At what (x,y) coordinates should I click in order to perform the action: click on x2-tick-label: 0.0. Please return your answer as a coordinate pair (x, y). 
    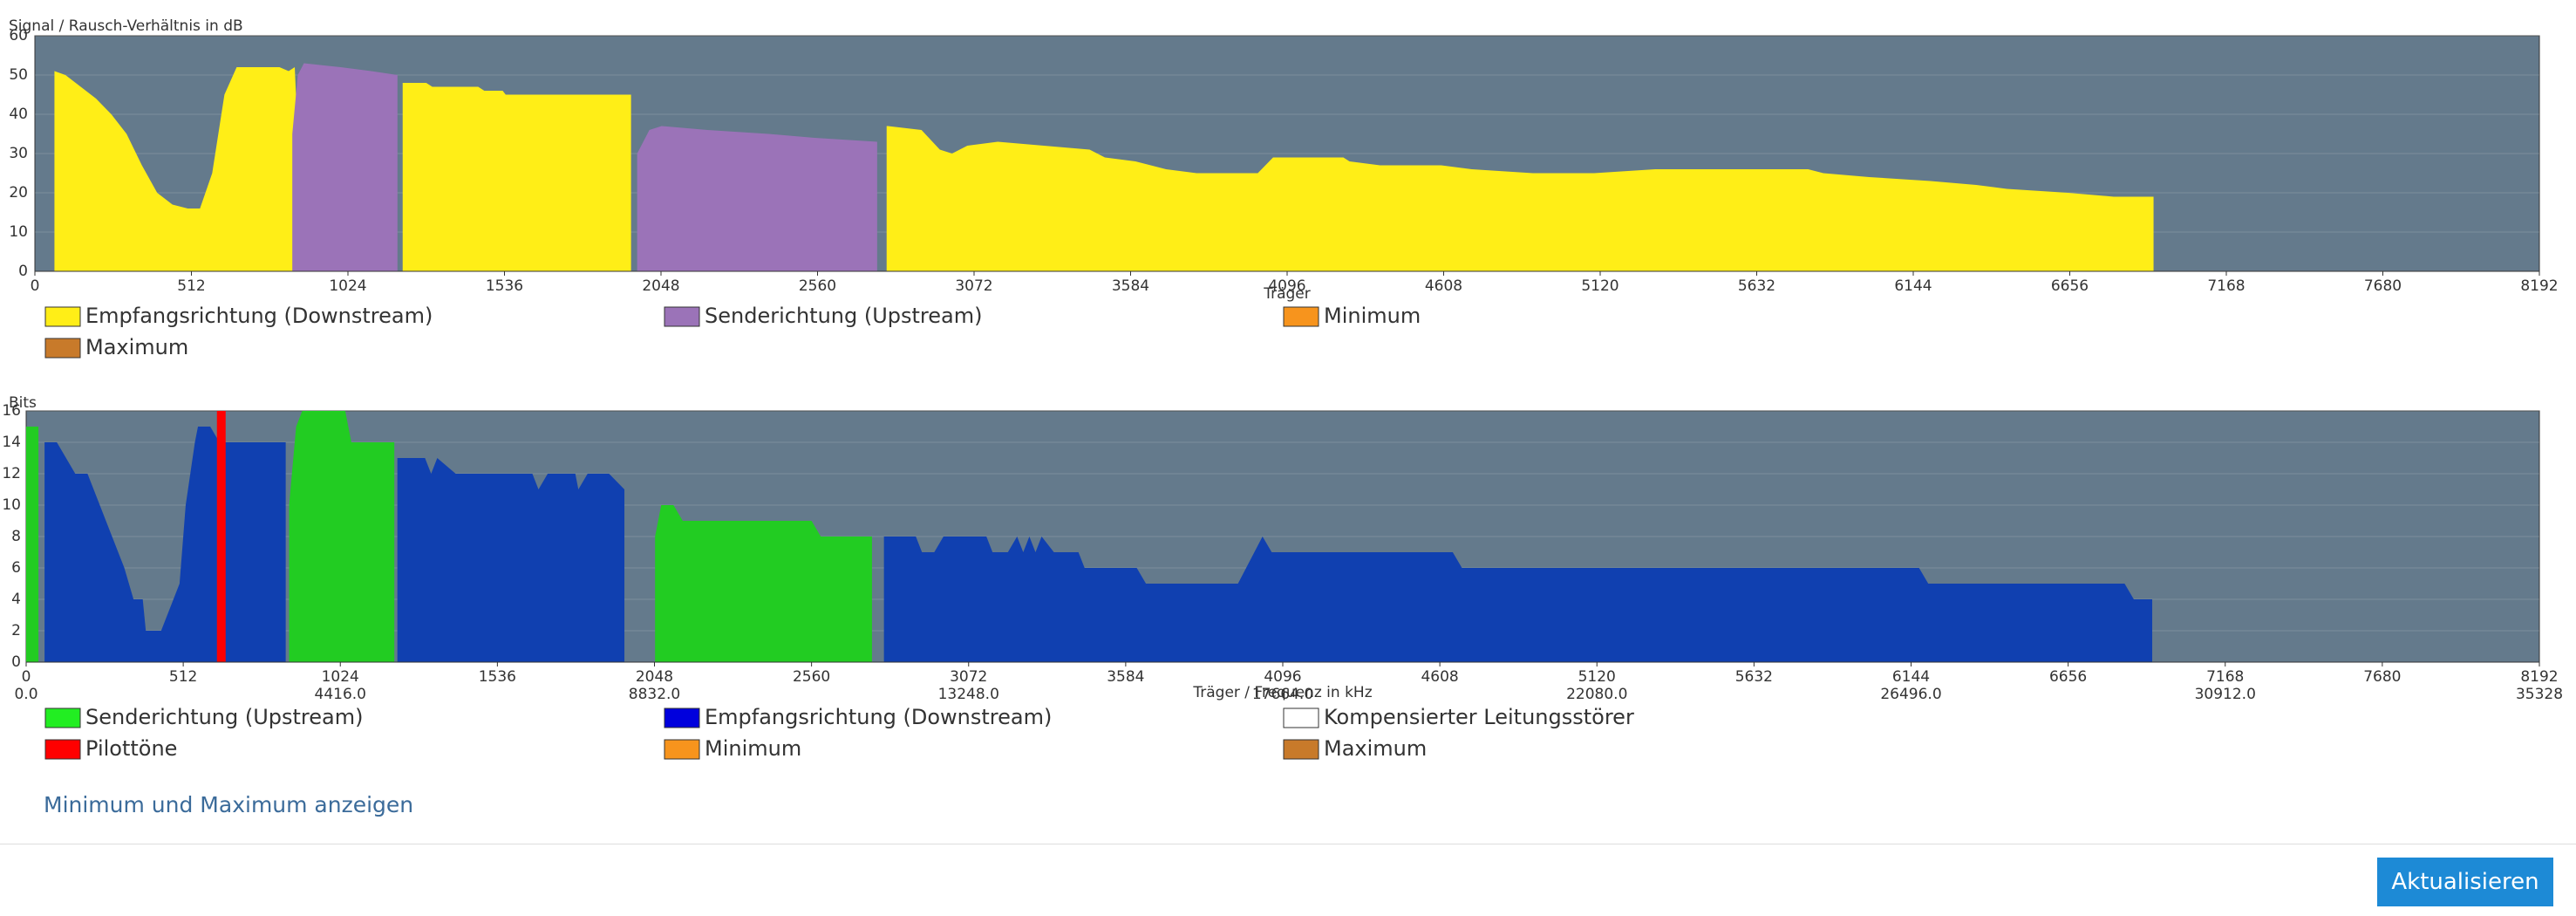
    Looking at the image, I should click on (26, 694).